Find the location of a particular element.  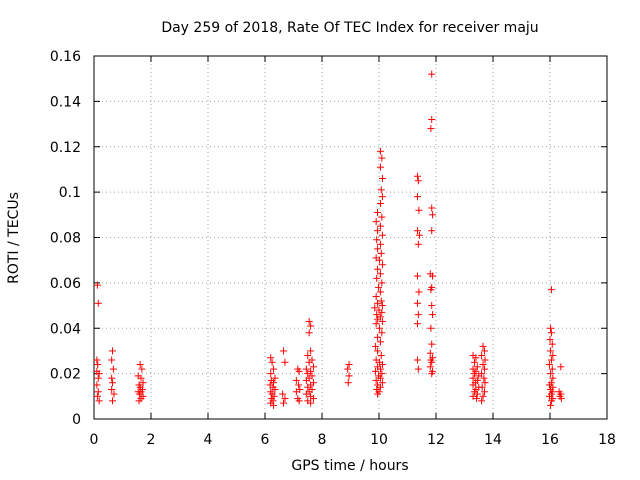

x-tick-label: 2 is located at coordinates (151, 440).